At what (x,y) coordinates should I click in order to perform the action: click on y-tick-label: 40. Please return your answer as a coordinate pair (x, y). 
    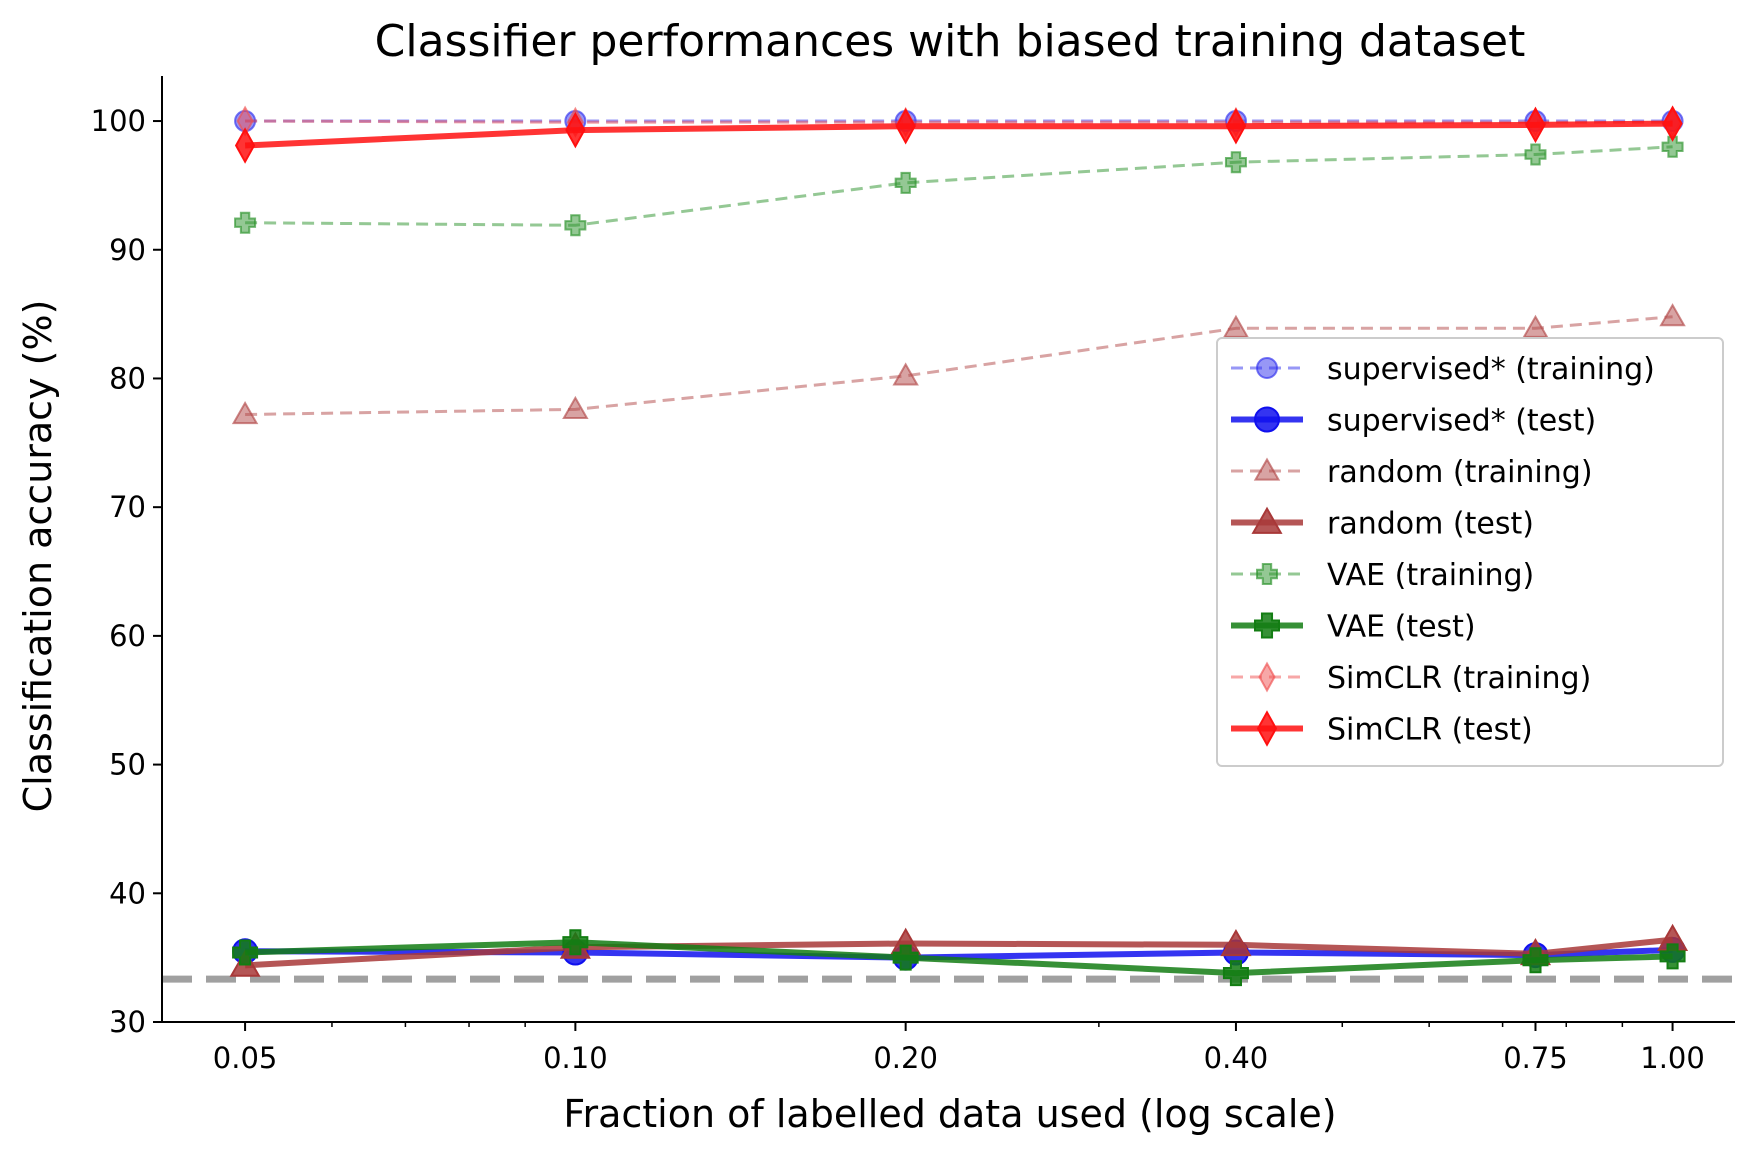
    Looking at the image, I should click on (127, 893).